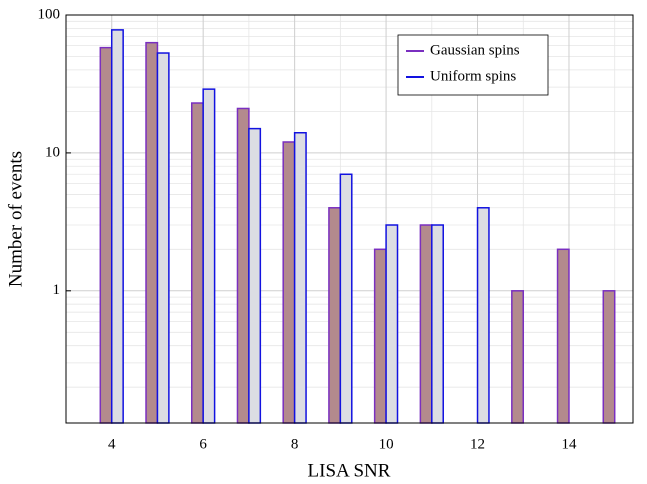 The width and height of the screenshot is (647, 484). What do you see at coordinates (569, 444) in the screenshot?
I see `x-tick-label: 14` at bounding box center [569, 444].